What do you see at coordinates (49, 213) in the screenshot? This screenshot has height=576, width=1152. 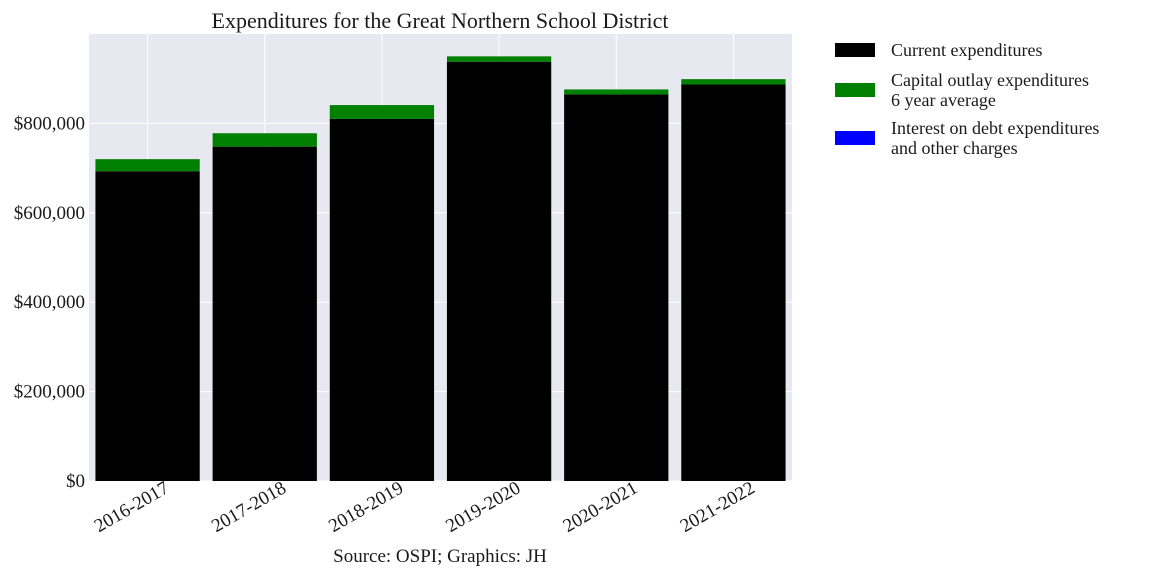 I see `y-tick-label: $600,000` at bounding box center [49, 213].